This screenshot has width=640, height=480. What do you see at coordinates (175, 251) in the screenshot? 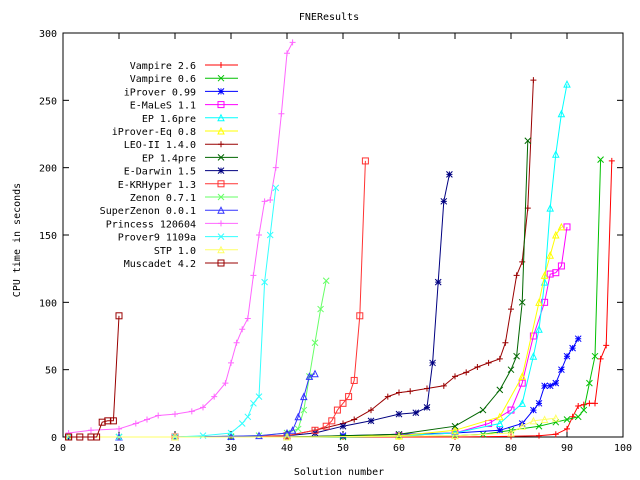
I see `legend-label: STP 1.0` at bounding box center [175, 251].